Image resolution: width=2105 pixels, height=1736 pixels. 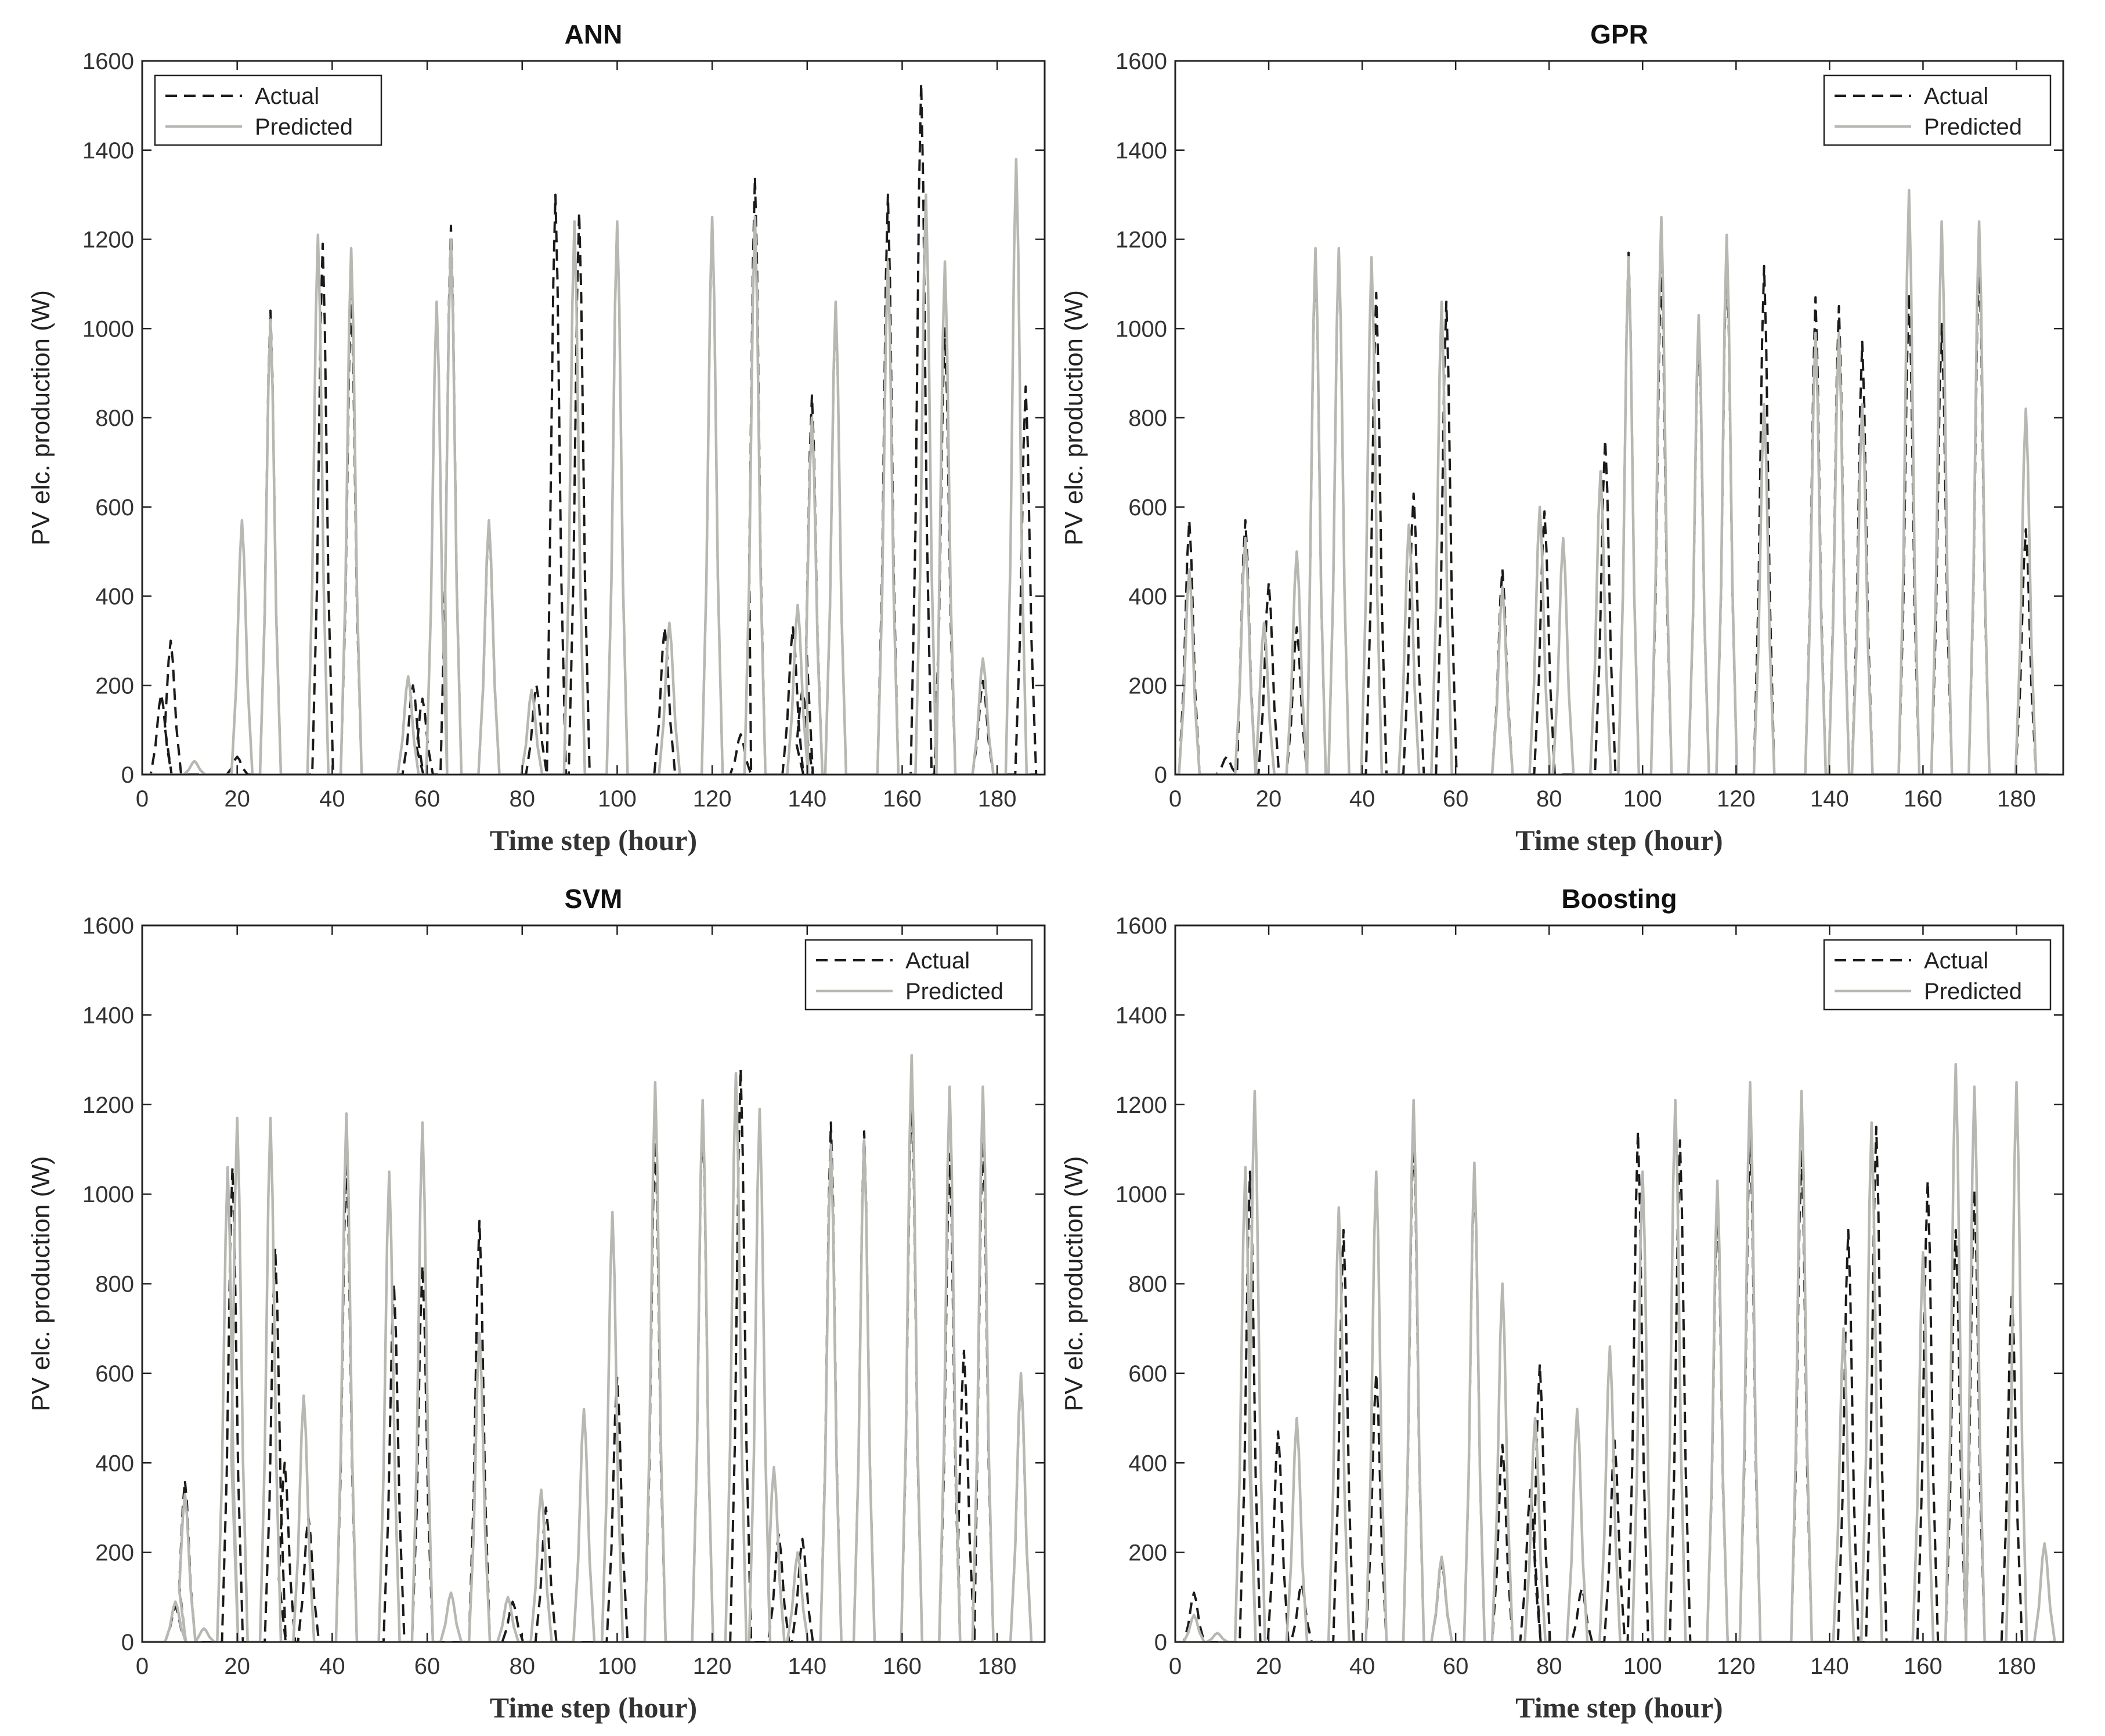 I want to click on chart-title: Boosting, so click(x=1619, y=899).